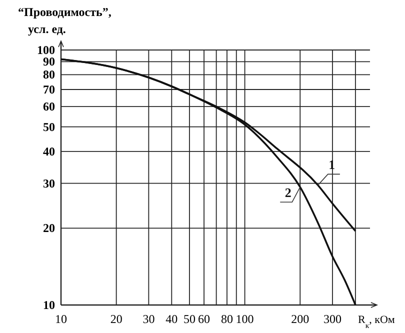 The width and height of the screenshot is (405, 333). I want to click on x-tick-label: 80, so click(226, 319).